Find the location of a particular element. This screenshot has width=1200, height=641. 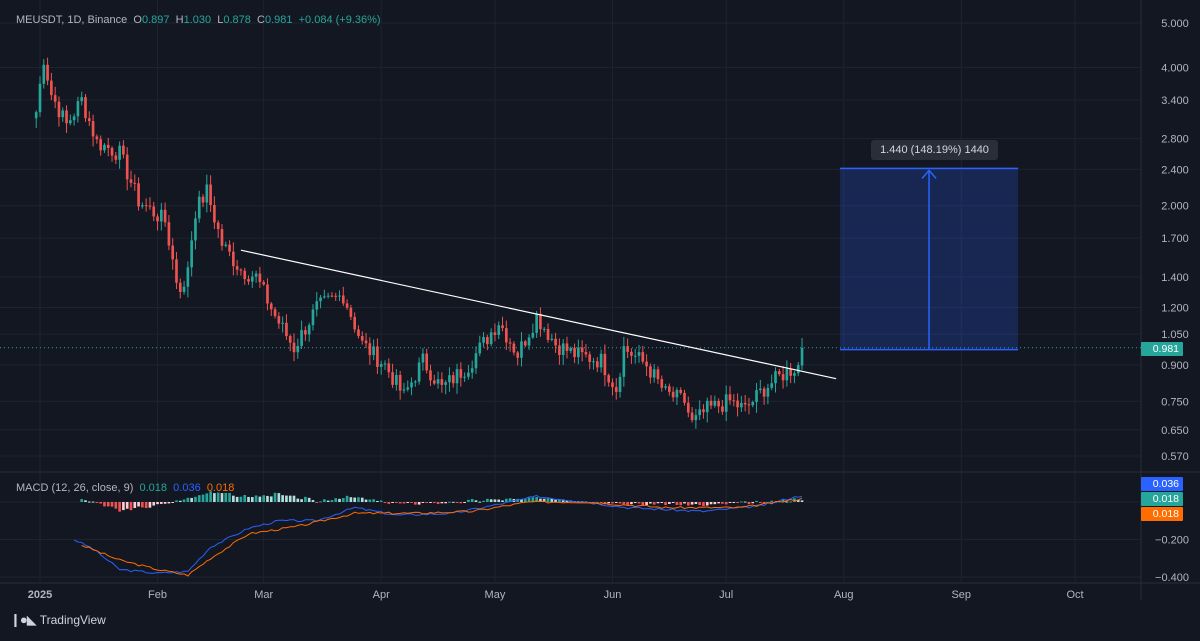

signal-line is located at coordinates (442, 537).